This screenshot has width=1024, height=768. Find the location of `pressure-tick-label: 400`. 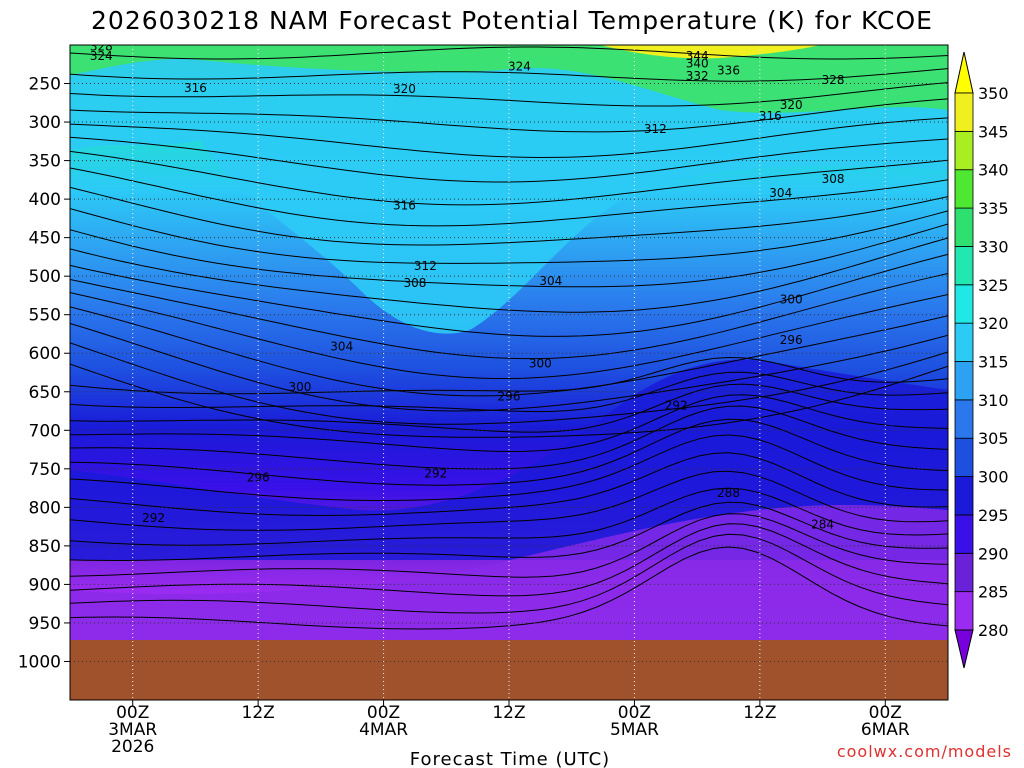

pressure-tick-label: 400 is located at coordinates (45, 200).